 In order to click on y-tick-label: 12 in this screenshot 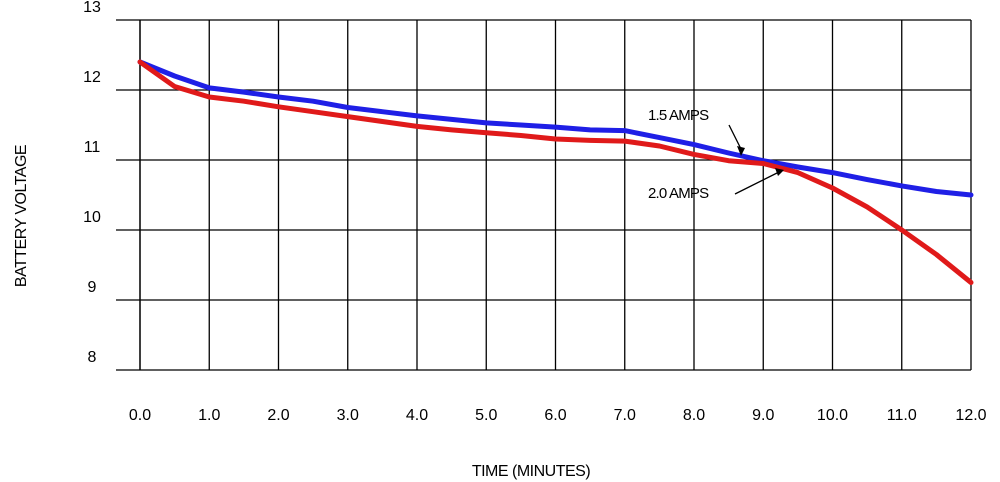, I will do `click(92, 77)`.